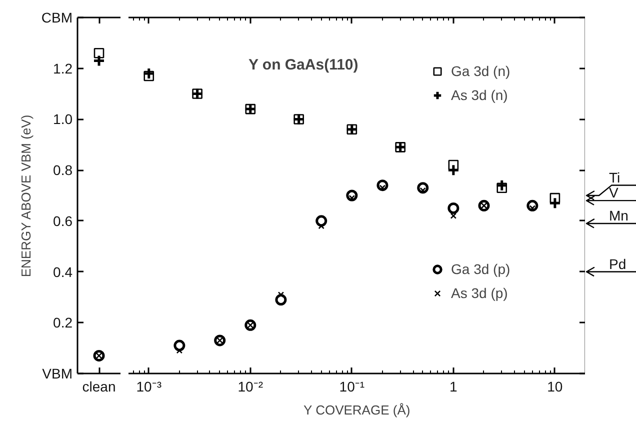 This screenshot has height=427, width=636. I want to click on ref-line-label: Pd, so click(617, 264).